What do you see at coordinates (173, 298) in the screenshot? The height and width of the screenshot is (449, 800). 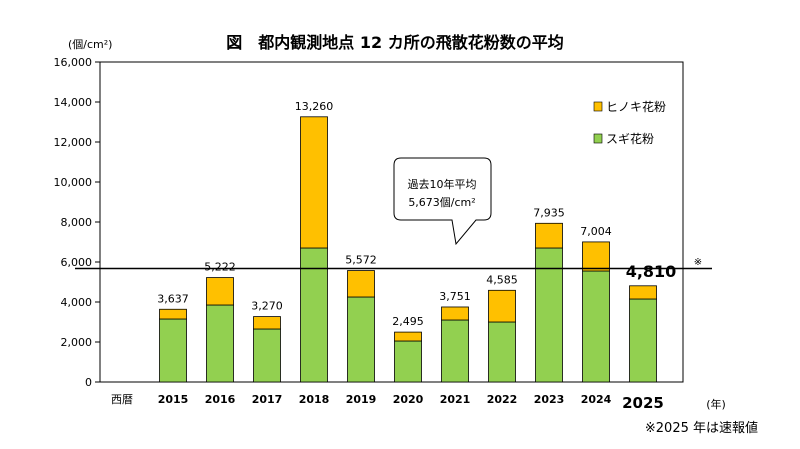 I see `bar-total-label: 3,637` at bounding box center [173, 298].